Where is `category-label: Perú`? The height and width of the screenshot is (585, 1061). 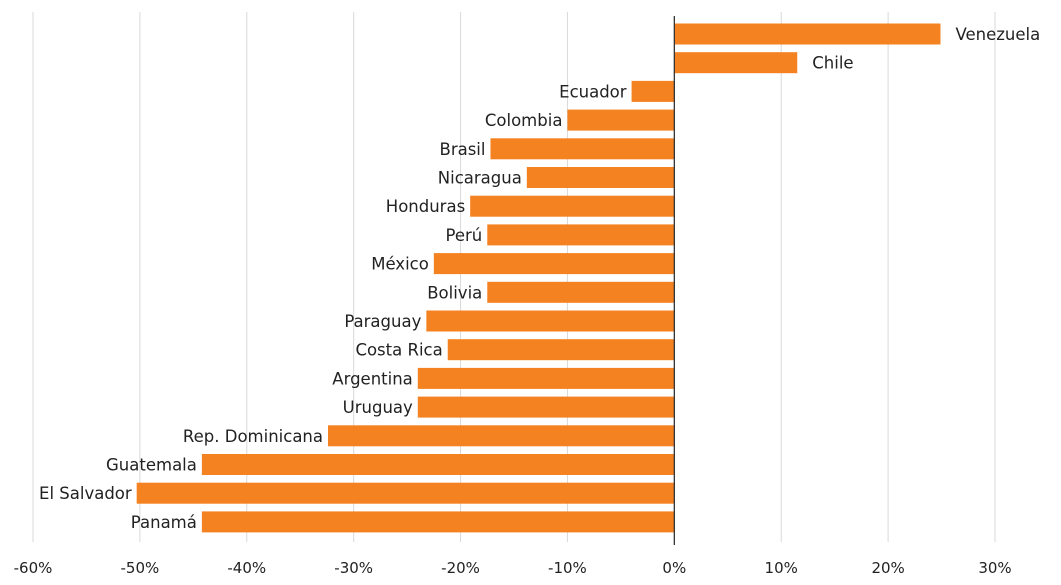
category-label: Perú is located at coordinates (464, 235).